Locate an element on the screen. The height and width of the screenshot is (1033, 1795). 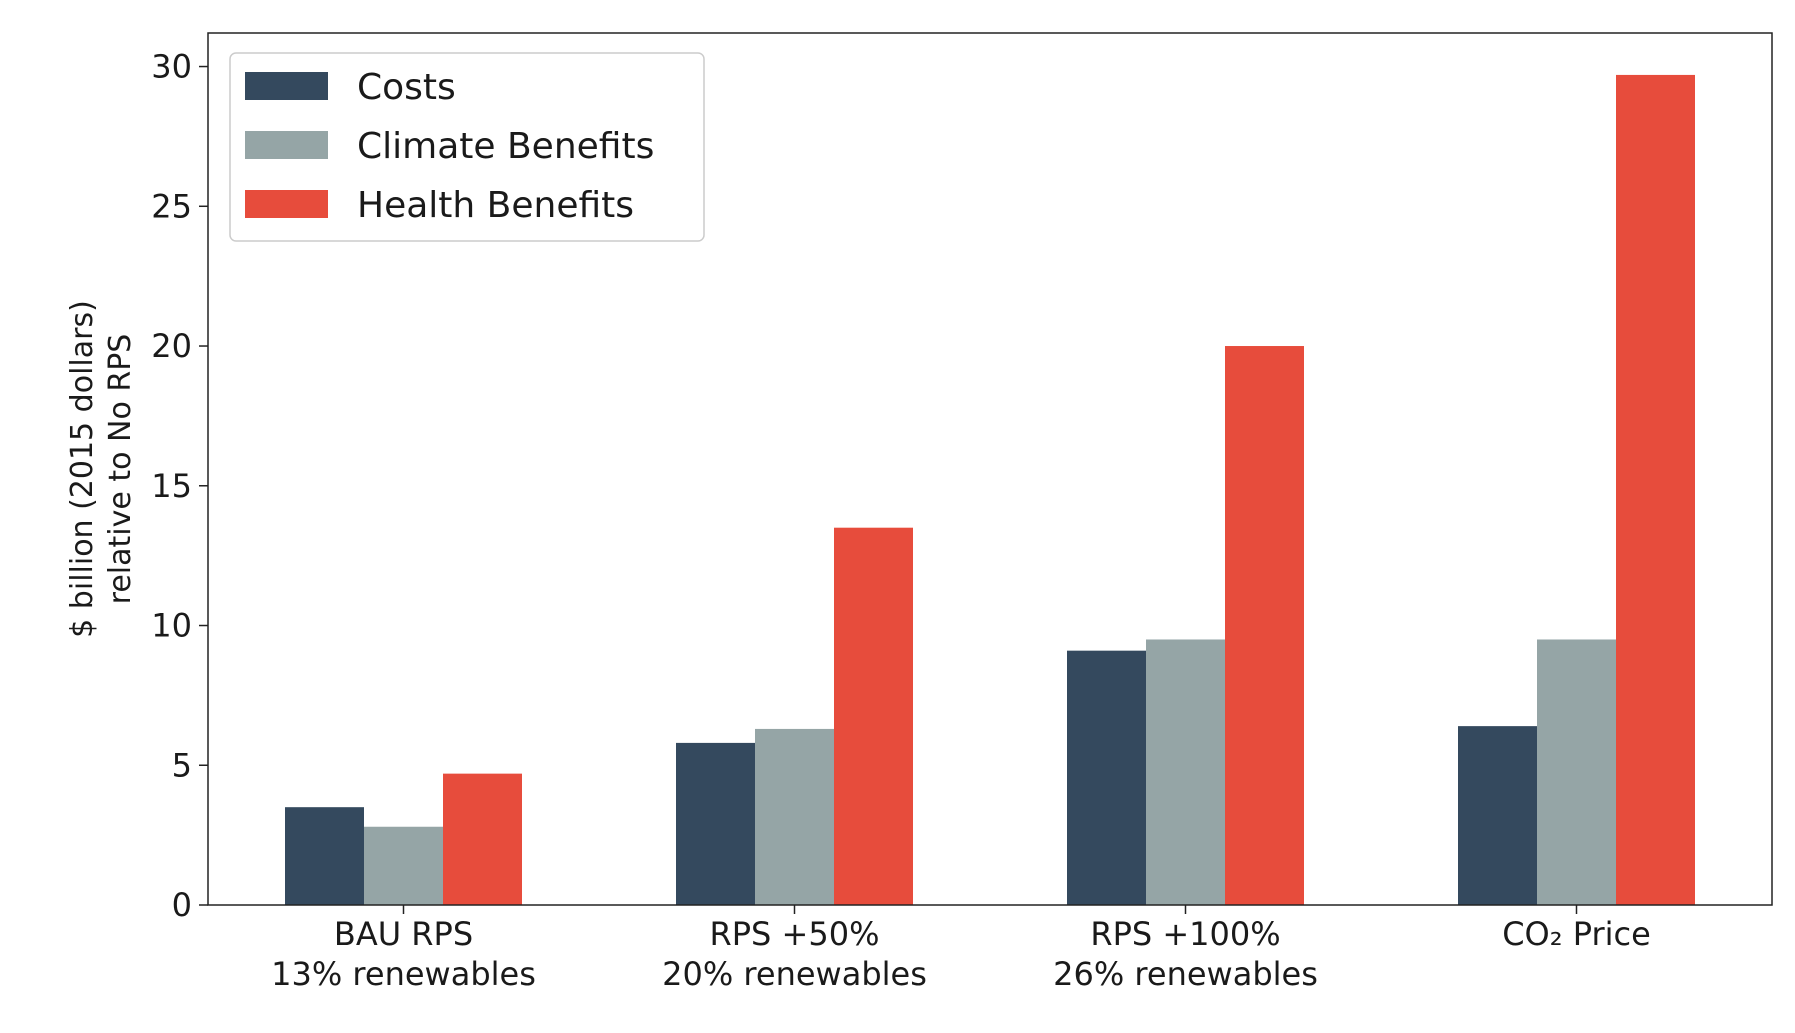
x-tick-label: 26% renewables is located at coordinates (1185, 974).